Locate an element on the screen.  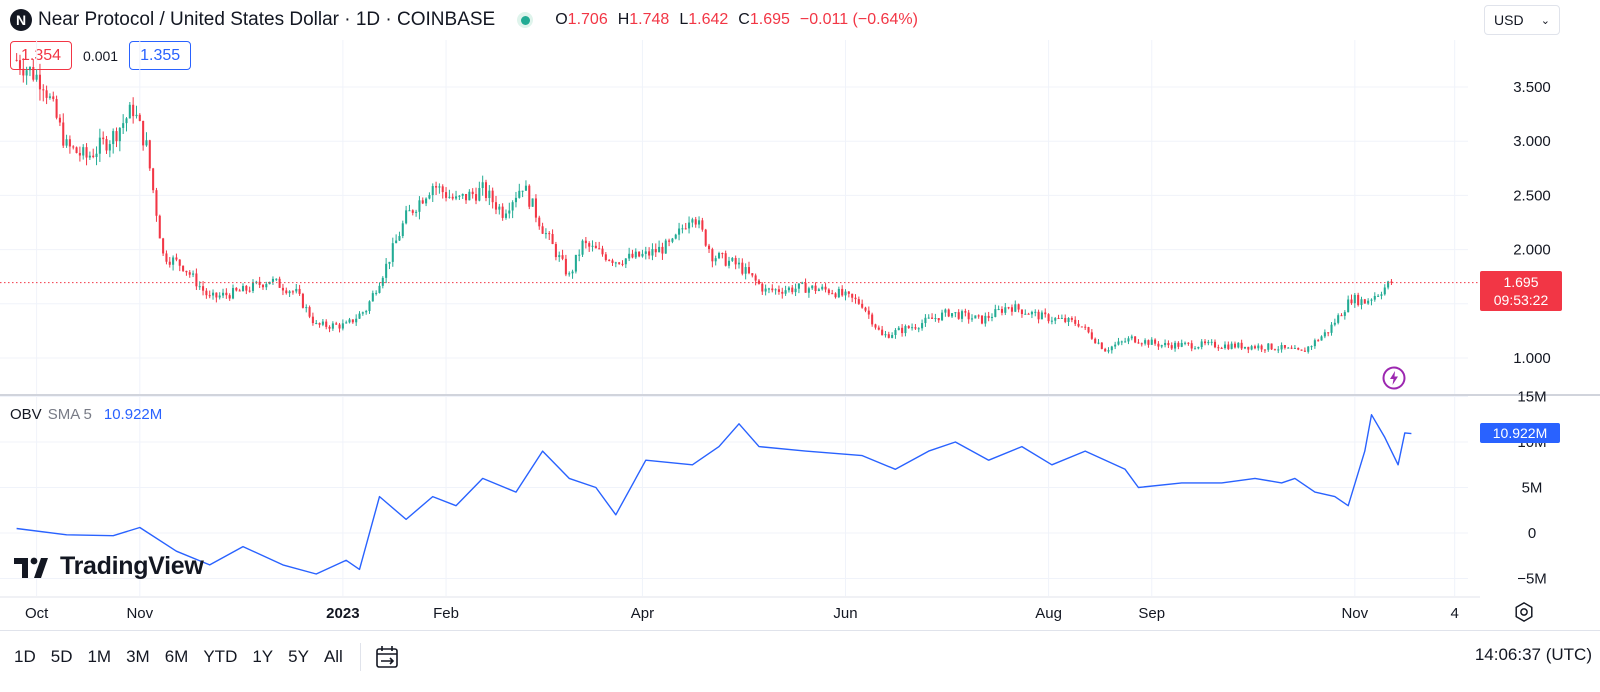
calendar-range-icon is located at coordinates (387, 657).